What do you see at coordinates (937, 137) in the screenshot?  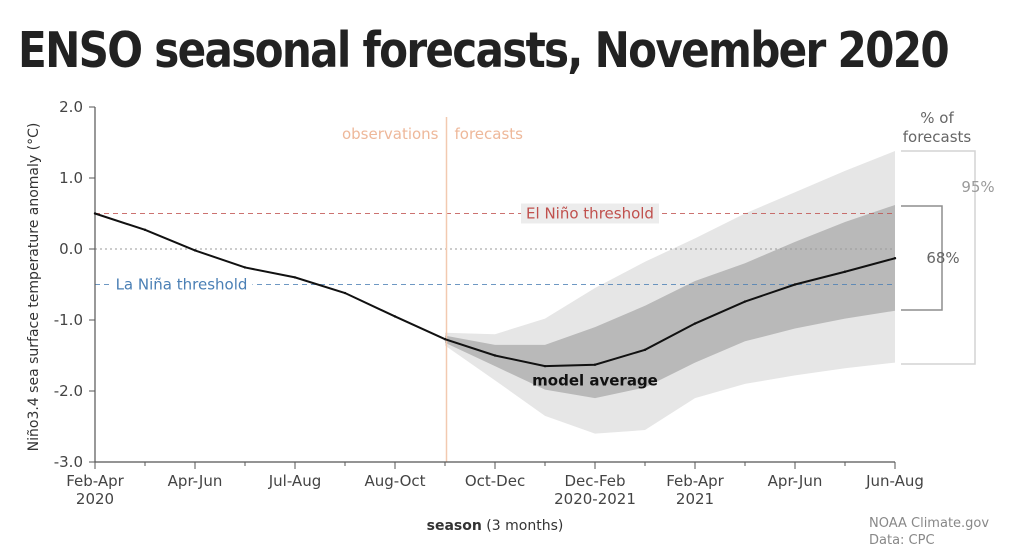 I see `legend-title-line2: forecasts` at bounding box center [937, 137].